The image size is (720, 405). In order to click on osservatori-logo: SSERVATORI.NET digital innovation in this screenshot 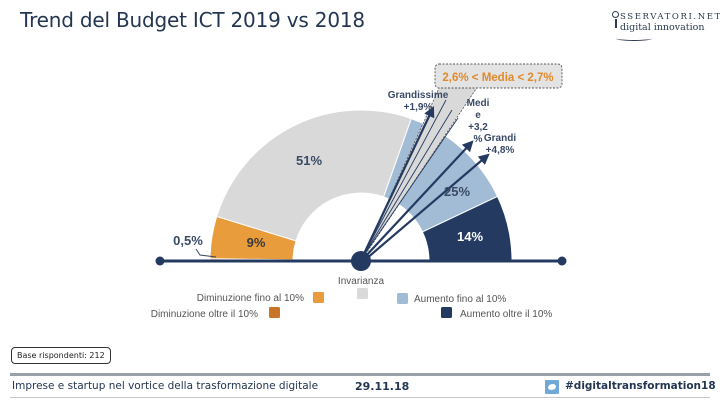, I will do `click(666, 27)`.